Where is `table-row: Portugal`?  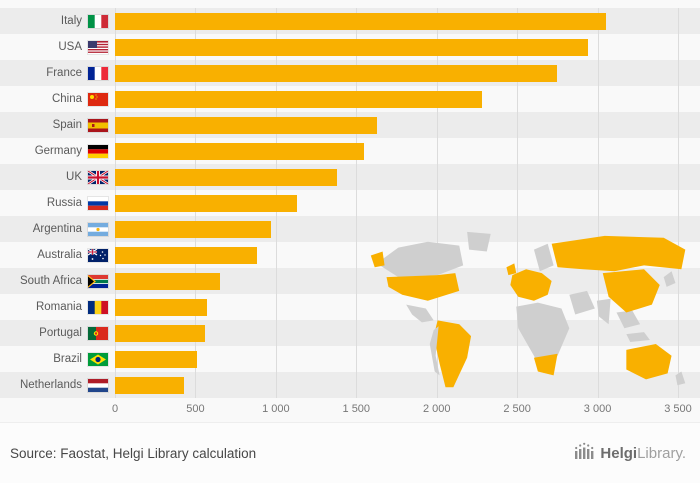 table-row: Portugal is located at coordinates (350, 333).